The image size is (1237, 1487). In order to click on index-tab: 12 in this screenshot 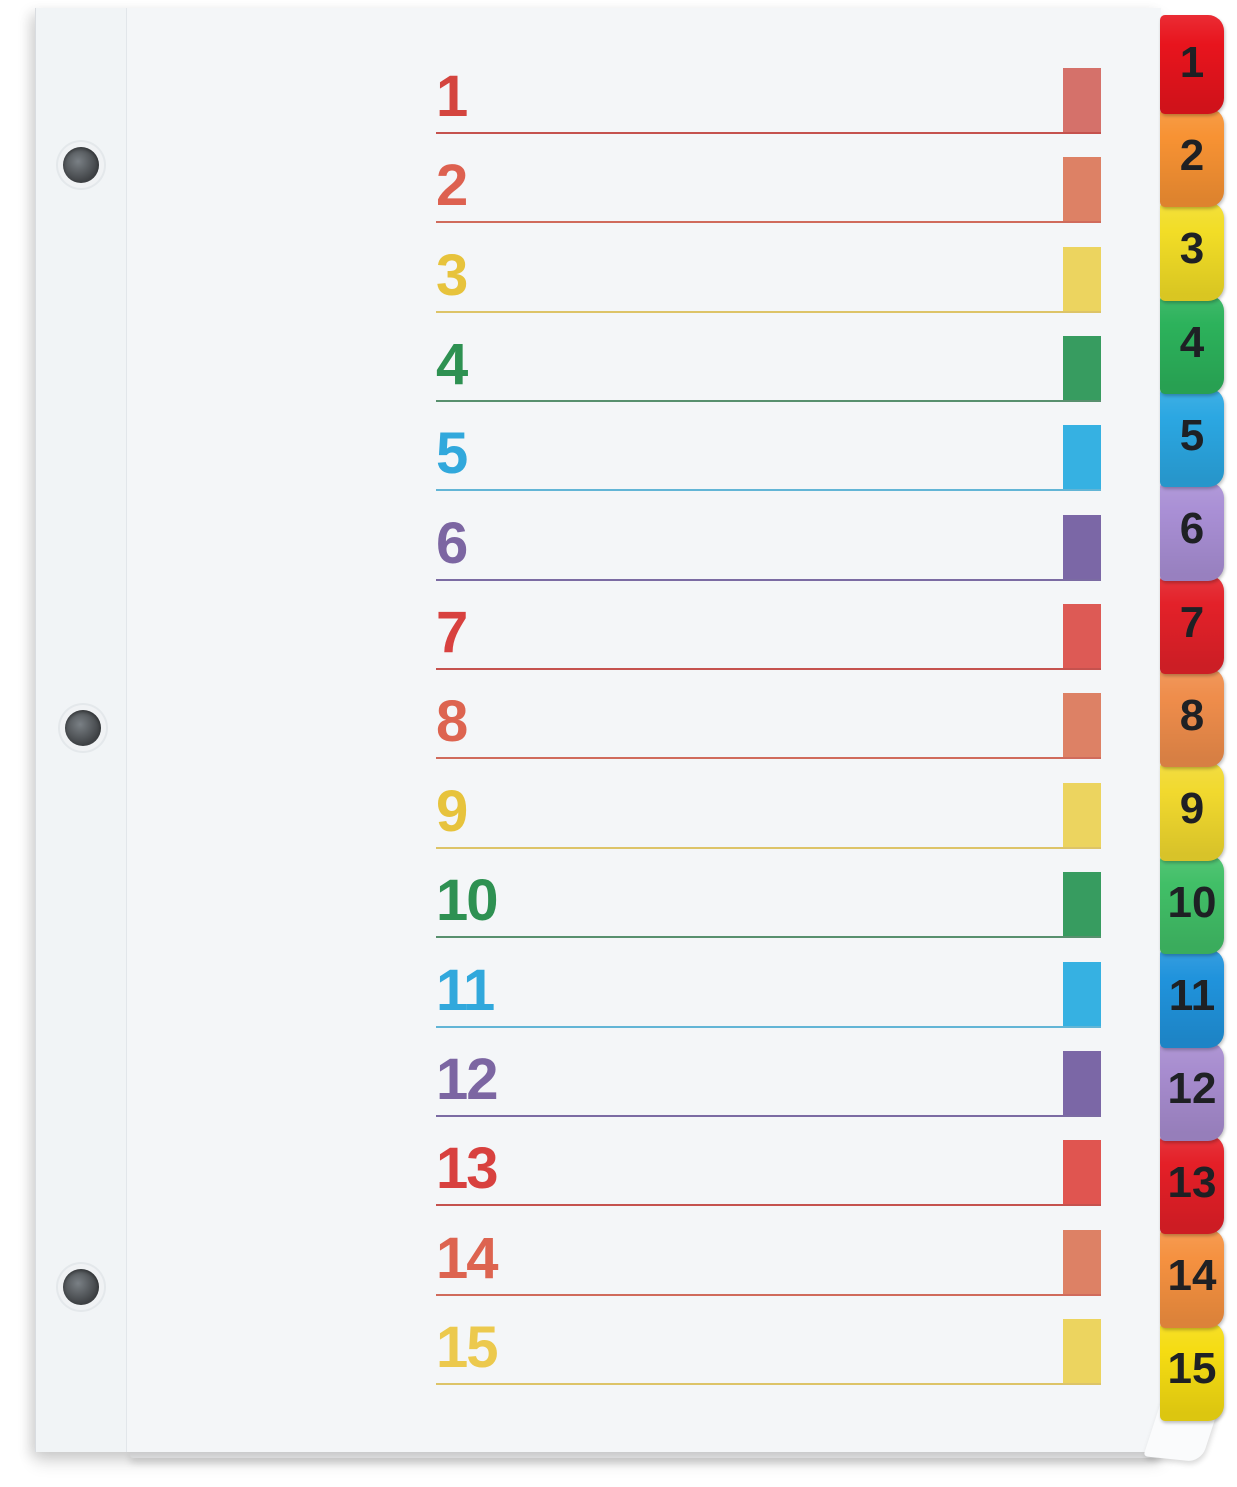, I will do `click(1192, 1091)`.